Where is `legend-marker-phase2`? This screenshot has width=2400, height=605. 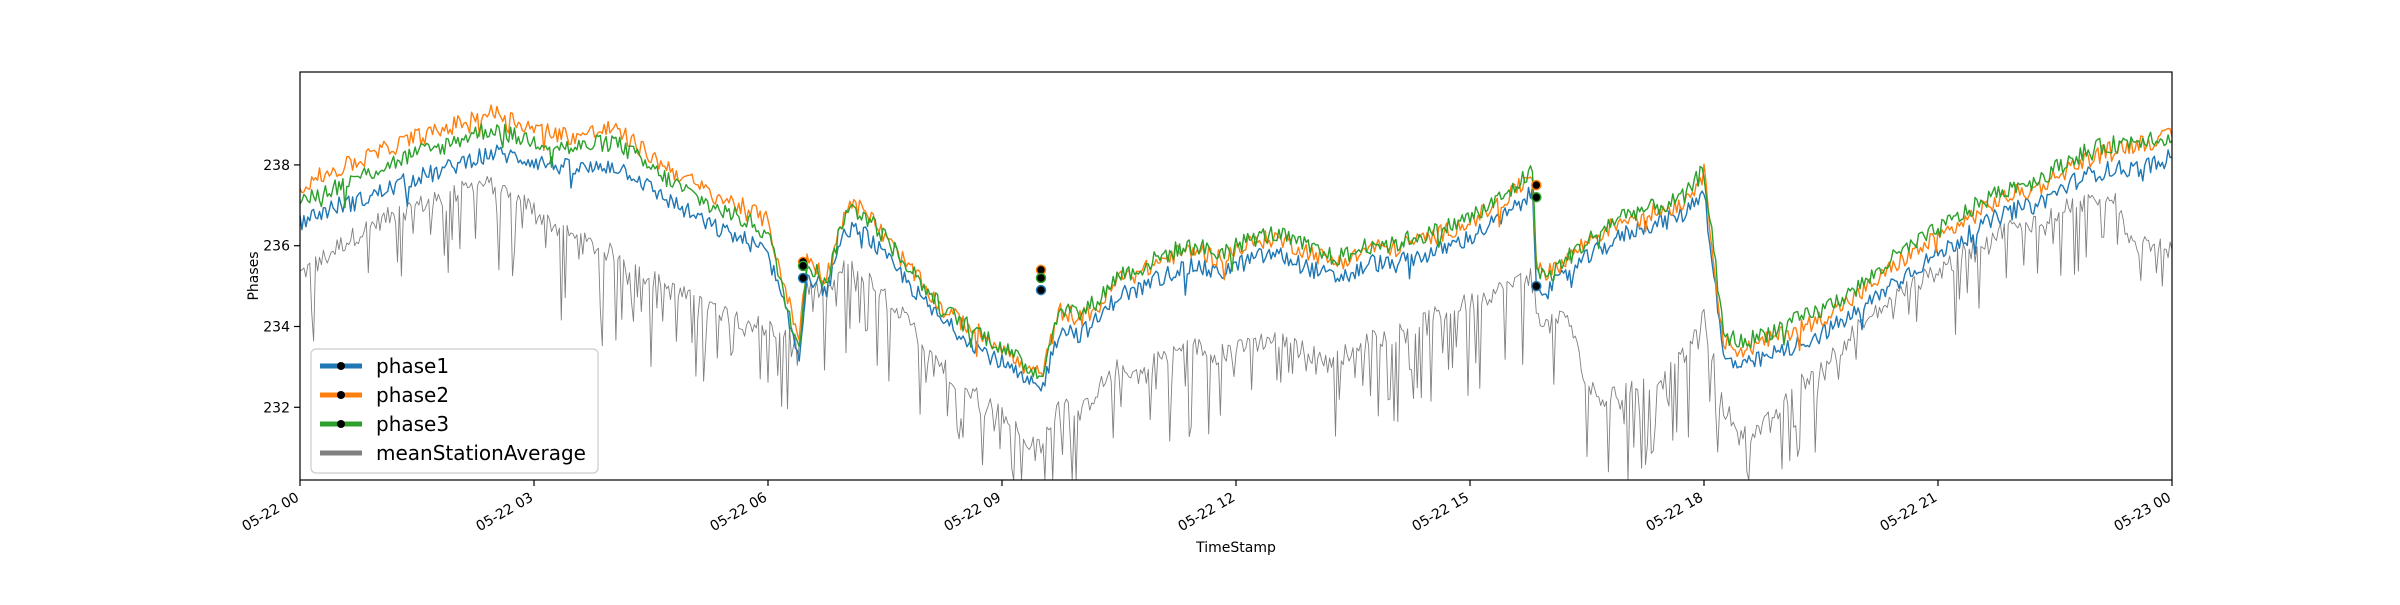
legend-marker-phase2 is located at coordinates (341, 395).